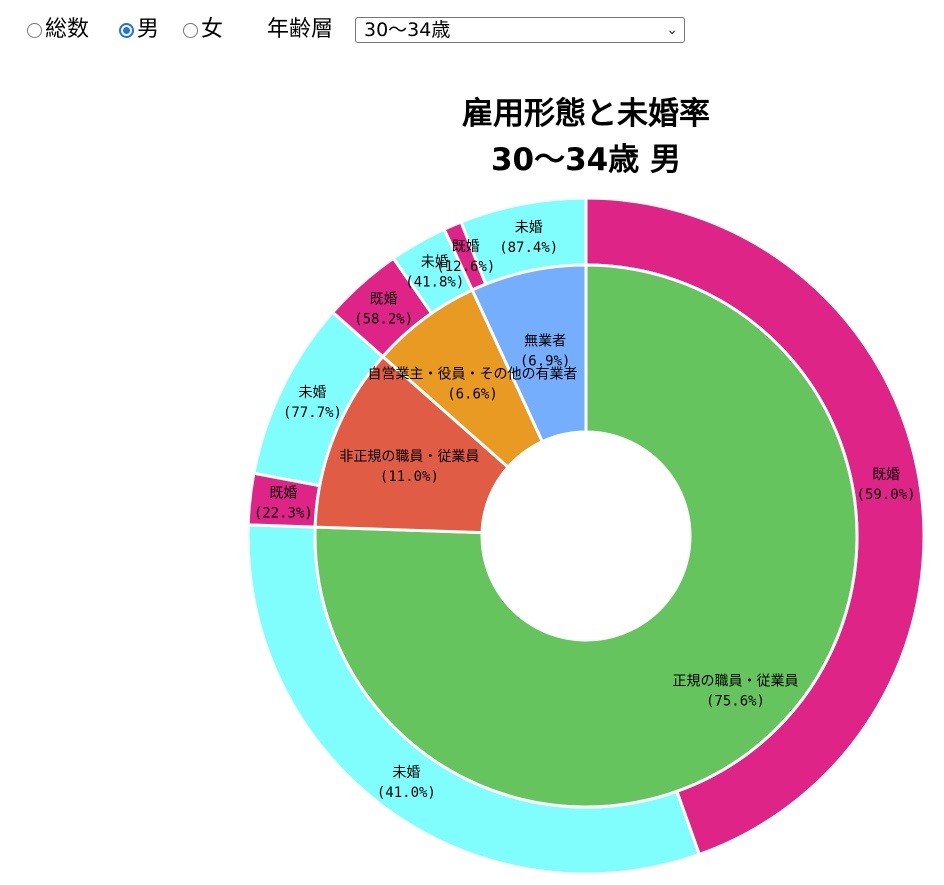 Image resolution: width=944 pixels, height=885 pixels. I want to click on outer-slice-label-7-line-0: 未婚, so click(529, 228).